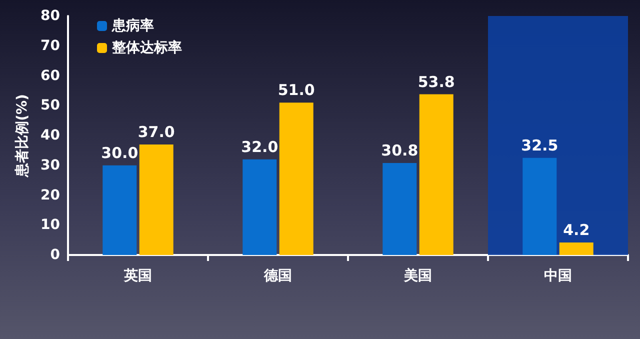  I want to click on y-axis-title: 患者比例(%), so click(22, 136).